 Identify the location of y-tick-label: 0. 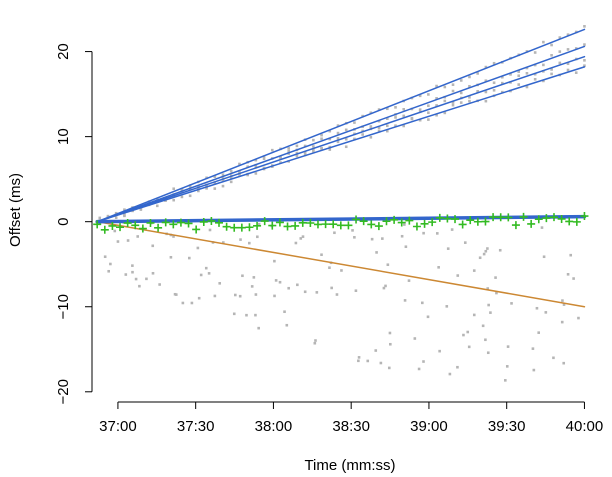
(63, 222).